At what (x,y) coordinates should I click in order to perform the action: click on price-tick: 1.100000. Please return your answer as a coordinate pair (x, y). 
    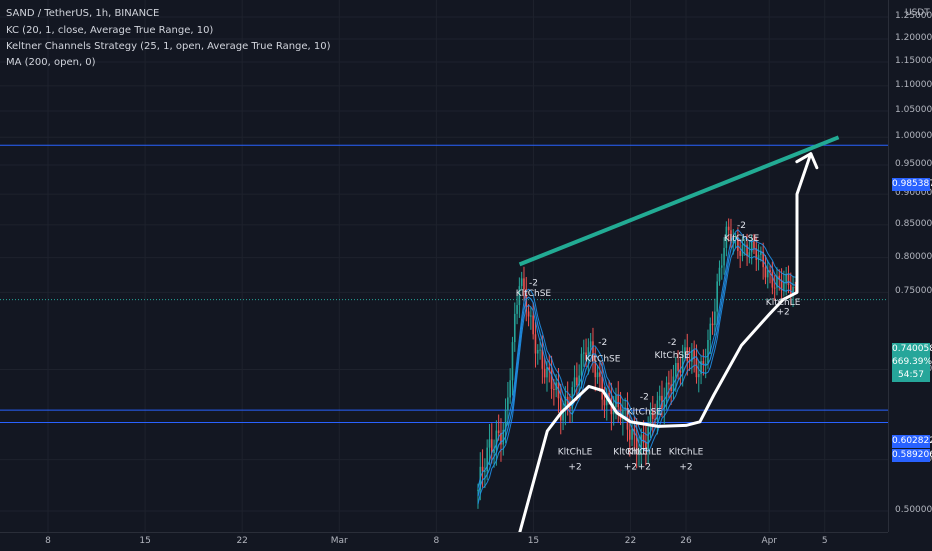
    Looking at the image, I should click on (913, 84).